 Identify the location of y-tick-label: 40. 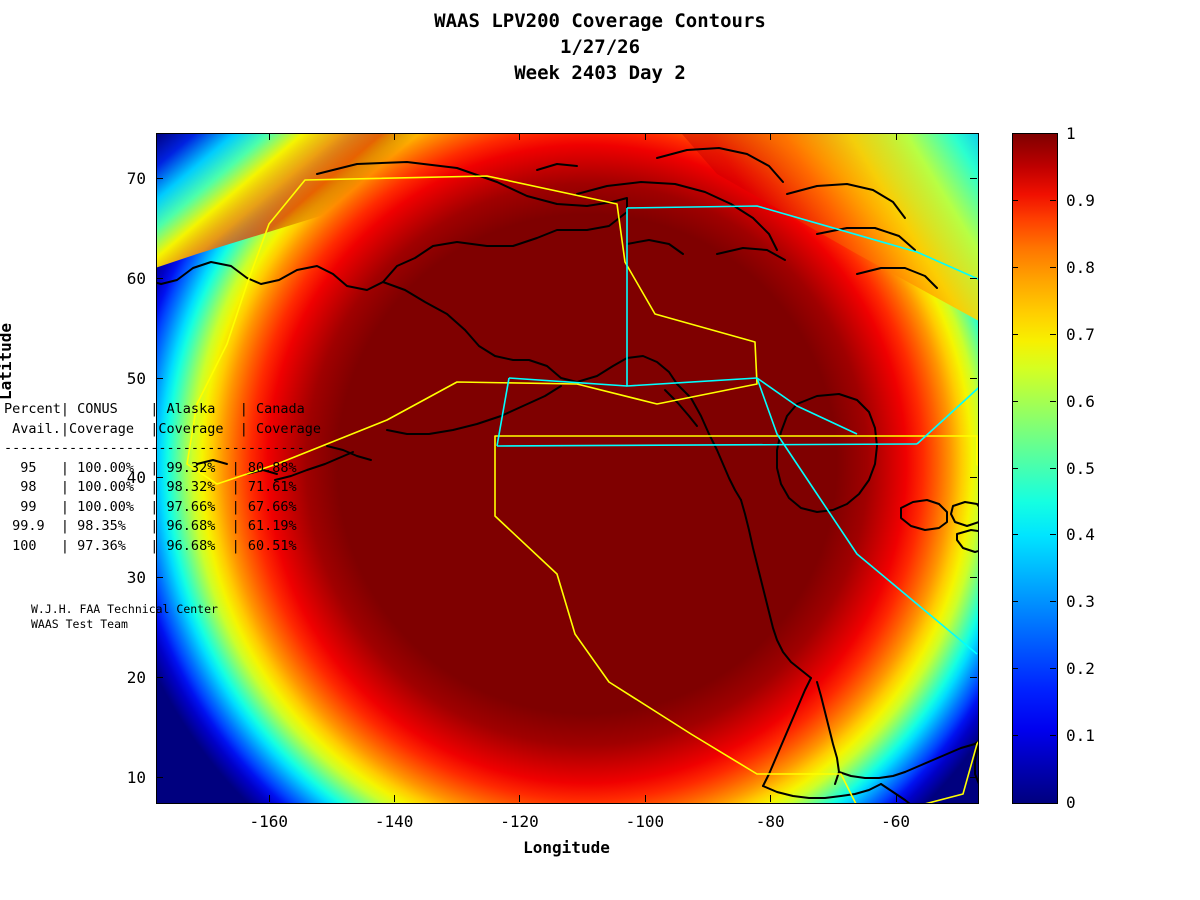
(136, 478).